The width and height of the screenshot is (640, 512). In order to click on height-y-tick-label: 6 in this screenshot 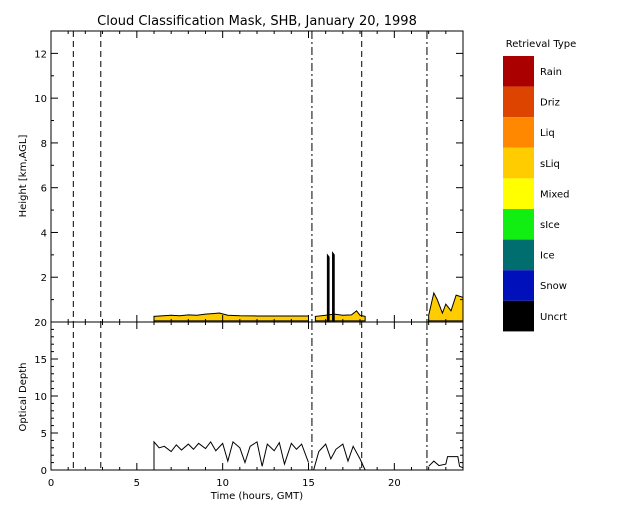, I will do `click(44, 189)`.